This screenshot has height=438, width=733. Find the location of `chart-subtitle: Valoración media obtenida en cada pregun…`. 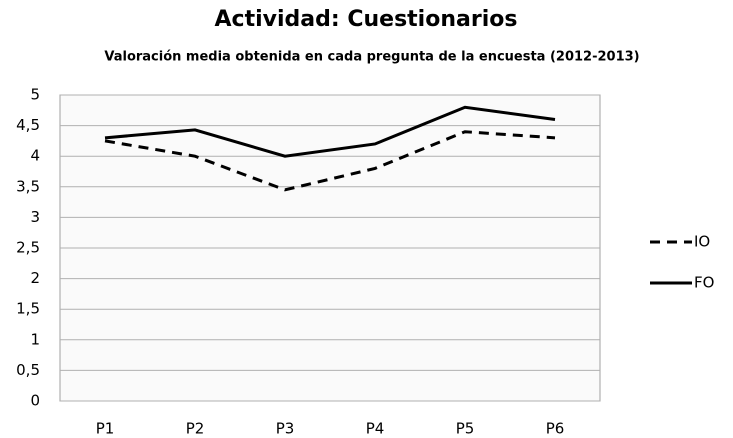

chart-subtitle: Valoración media obtenida en cada pregun… is located at coordinates (371, 57).